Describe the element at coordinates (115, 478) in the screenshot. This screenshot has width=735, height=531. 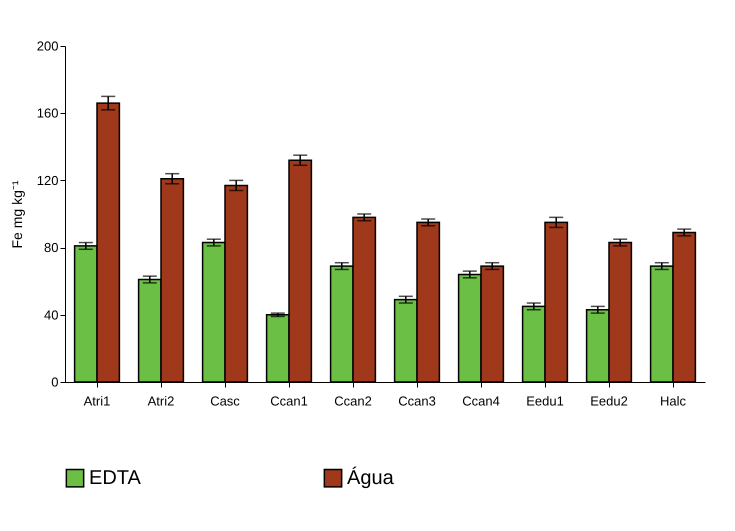
I see `legend-label: EDTA` at that location.